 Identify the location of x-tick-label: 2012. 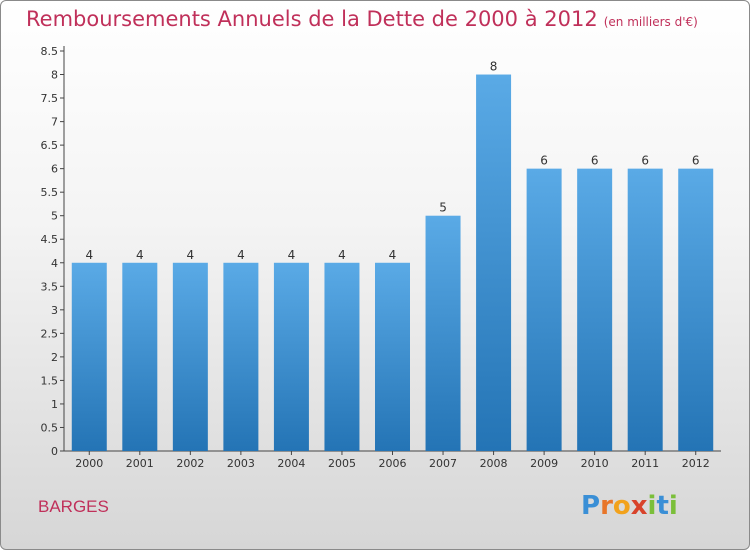
(696, 463).